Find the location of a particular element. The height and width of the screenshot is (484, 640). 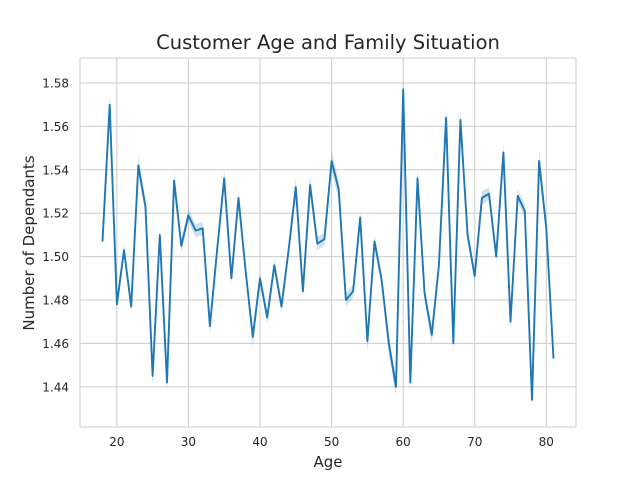

x-tick-labels: 20 30 40 50 60 70 80 is located at coordinates (331, 442).